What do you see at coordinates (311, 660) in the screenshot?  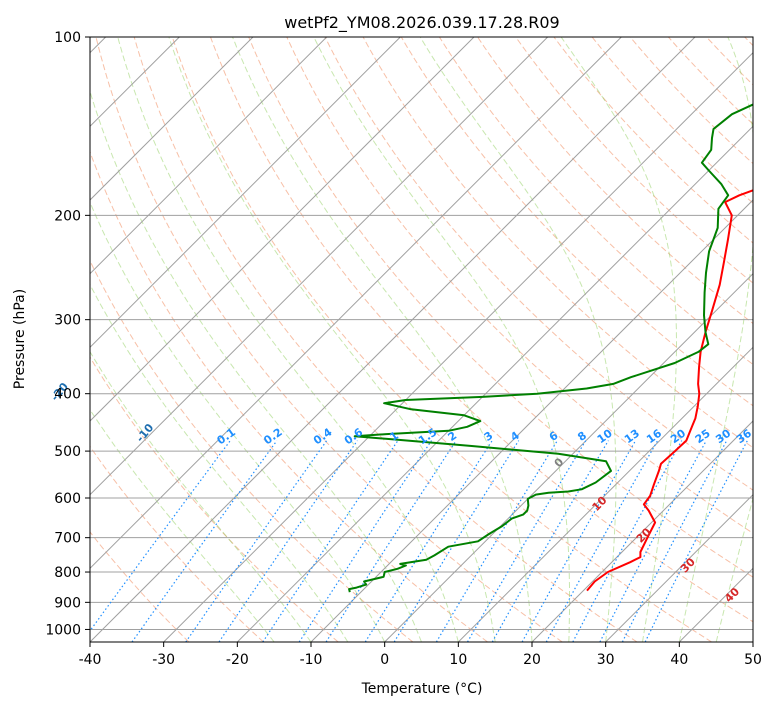 I see `x-tick-label: -10` at bounding box center [311, 660].